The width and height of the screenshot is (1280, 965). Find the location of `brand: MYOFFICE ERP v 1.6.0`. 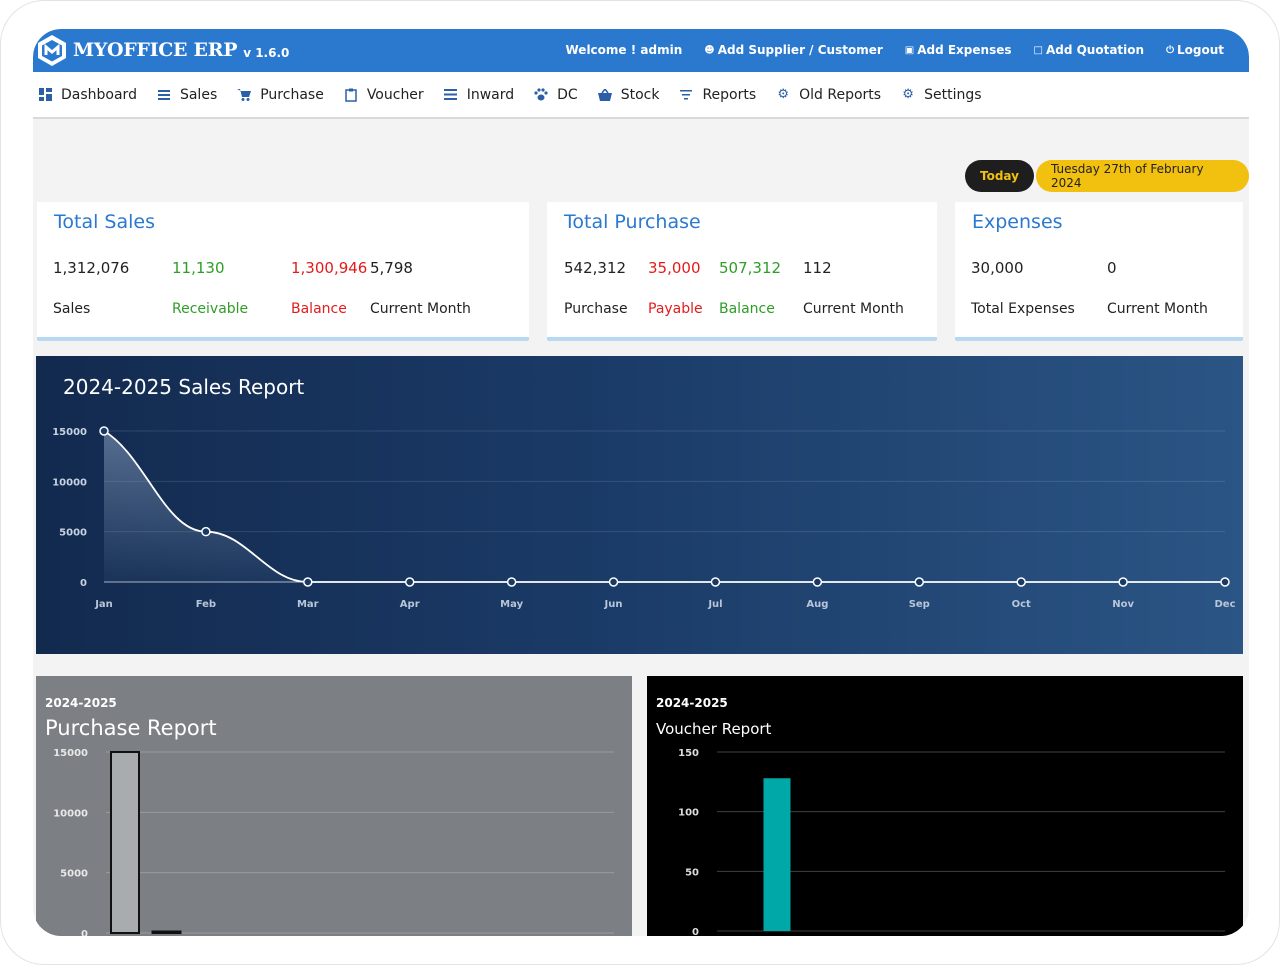

brand: MYOFFICE ERP v 1.6.0 is located at coordinates (162, 50).